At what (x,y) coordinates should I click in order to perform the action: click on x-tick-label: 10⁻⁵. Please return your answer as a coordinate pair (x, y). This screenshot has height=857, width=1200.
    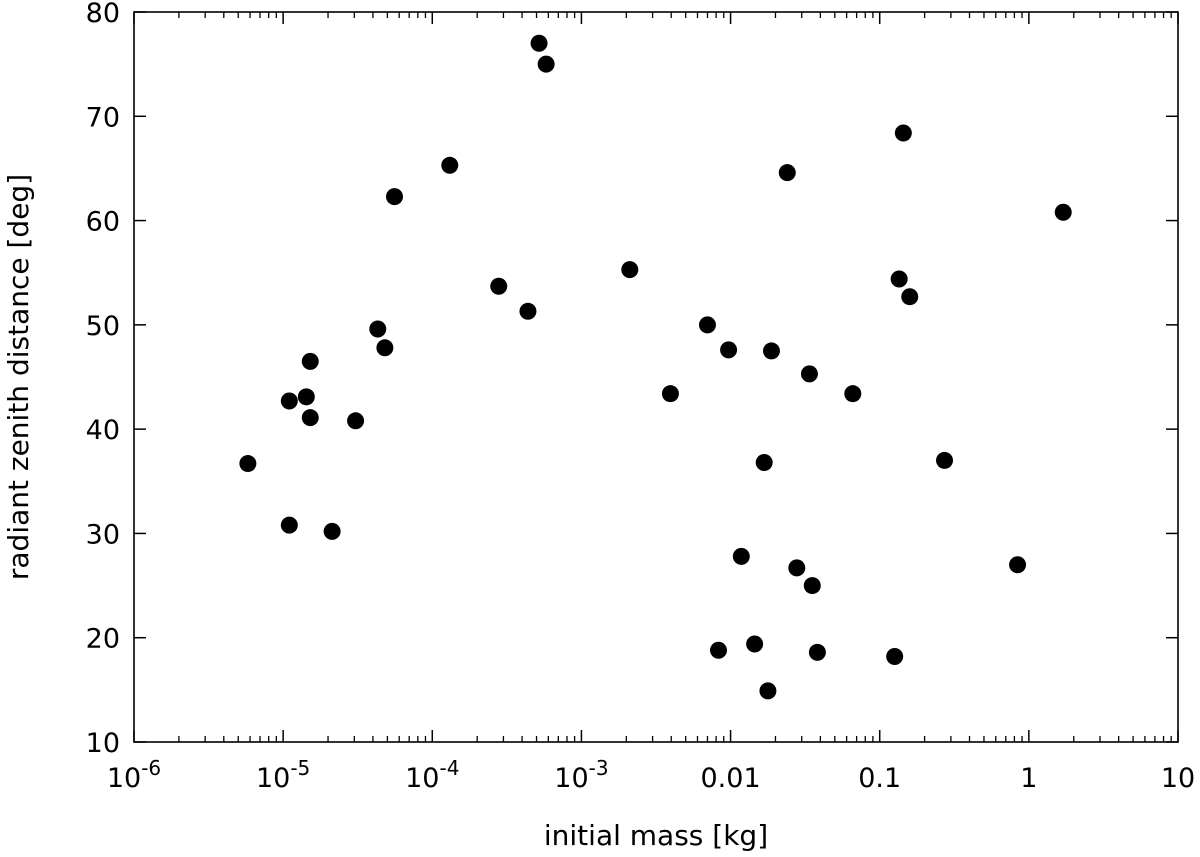
    Looking at the image, I should click on (283, 775).